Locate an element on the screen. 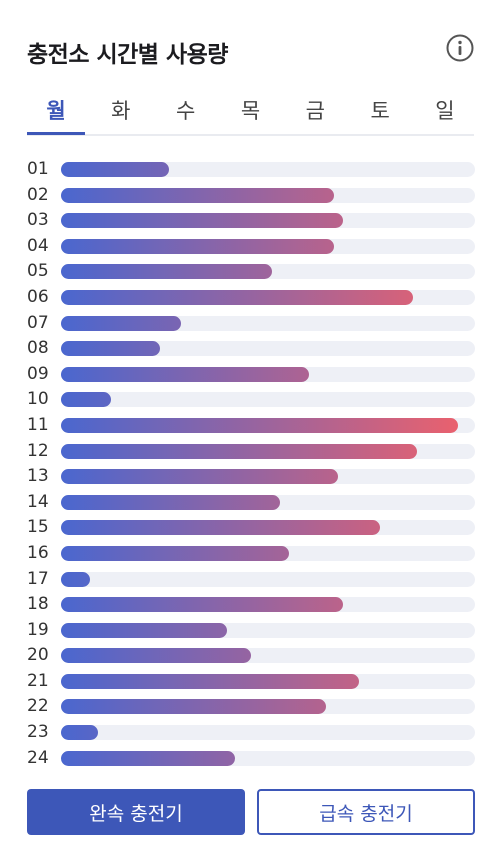 Image resolution: width=498 pixels, height=859 pixels. header: 충전소 시간별 사용량 is located at coordinates (250, 52).